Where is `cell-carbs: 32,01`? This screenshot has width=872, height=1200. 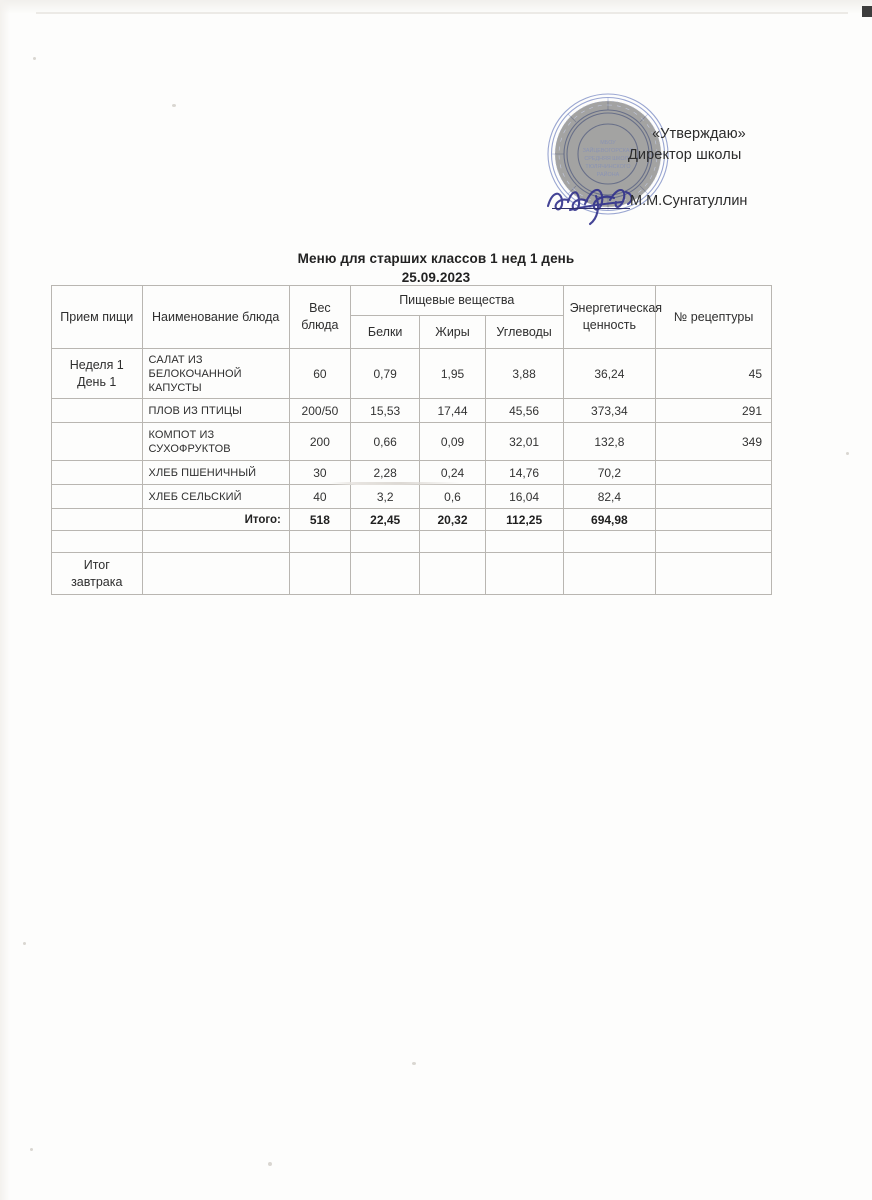 cell-carbs: 32,01 is located at coordinates (524, 441).